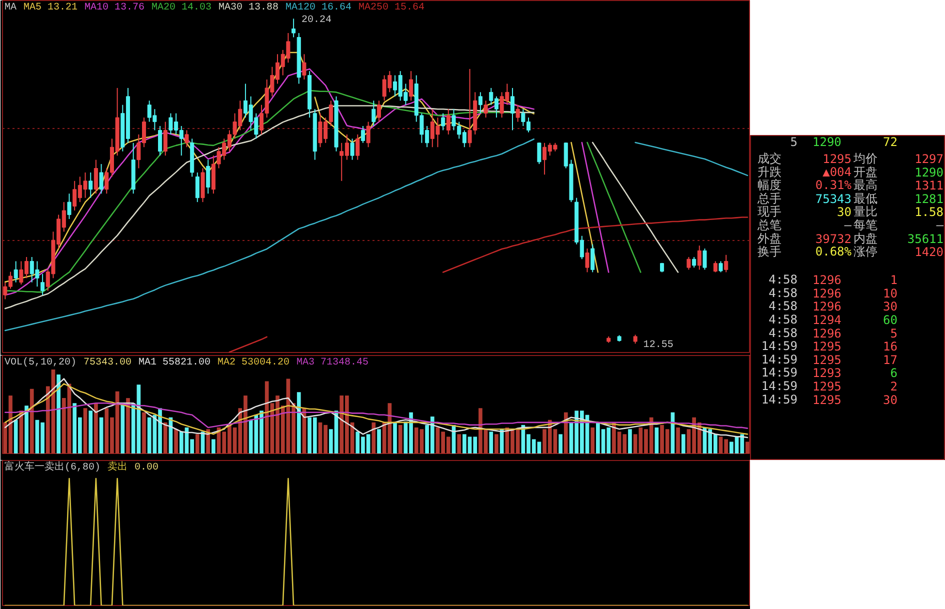 Image resolution: width=945 pixels, height=609 pixels. I want to click on text: 30, so click(890, 399).